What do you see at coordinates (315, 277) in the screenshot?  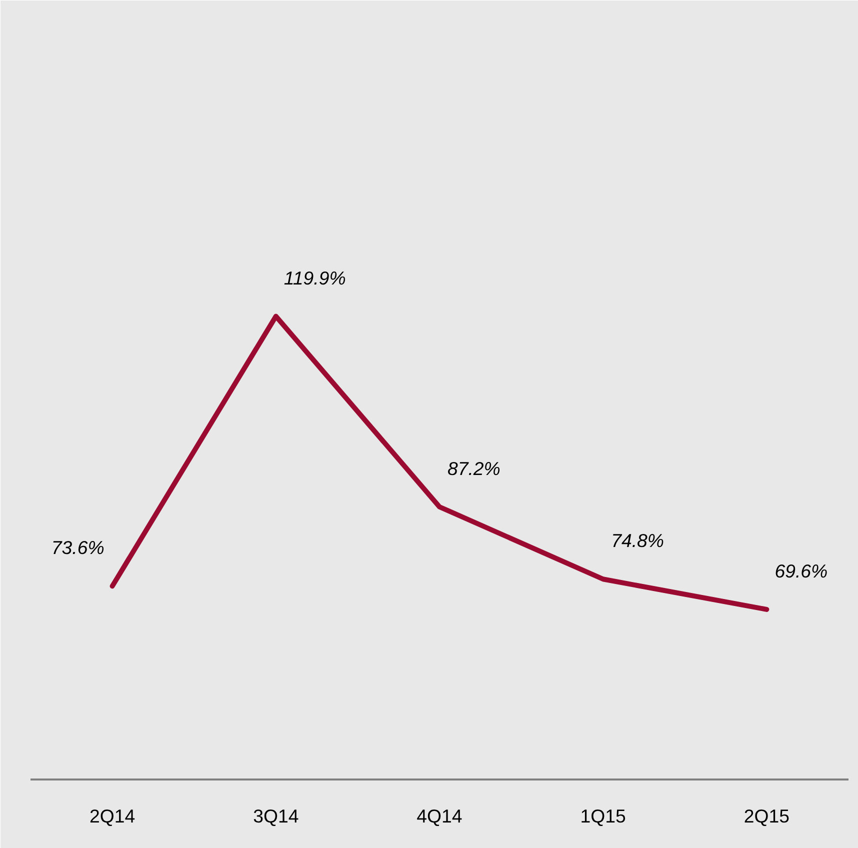 I see `data-label: 119.9%` at bounding box center [315, 277].